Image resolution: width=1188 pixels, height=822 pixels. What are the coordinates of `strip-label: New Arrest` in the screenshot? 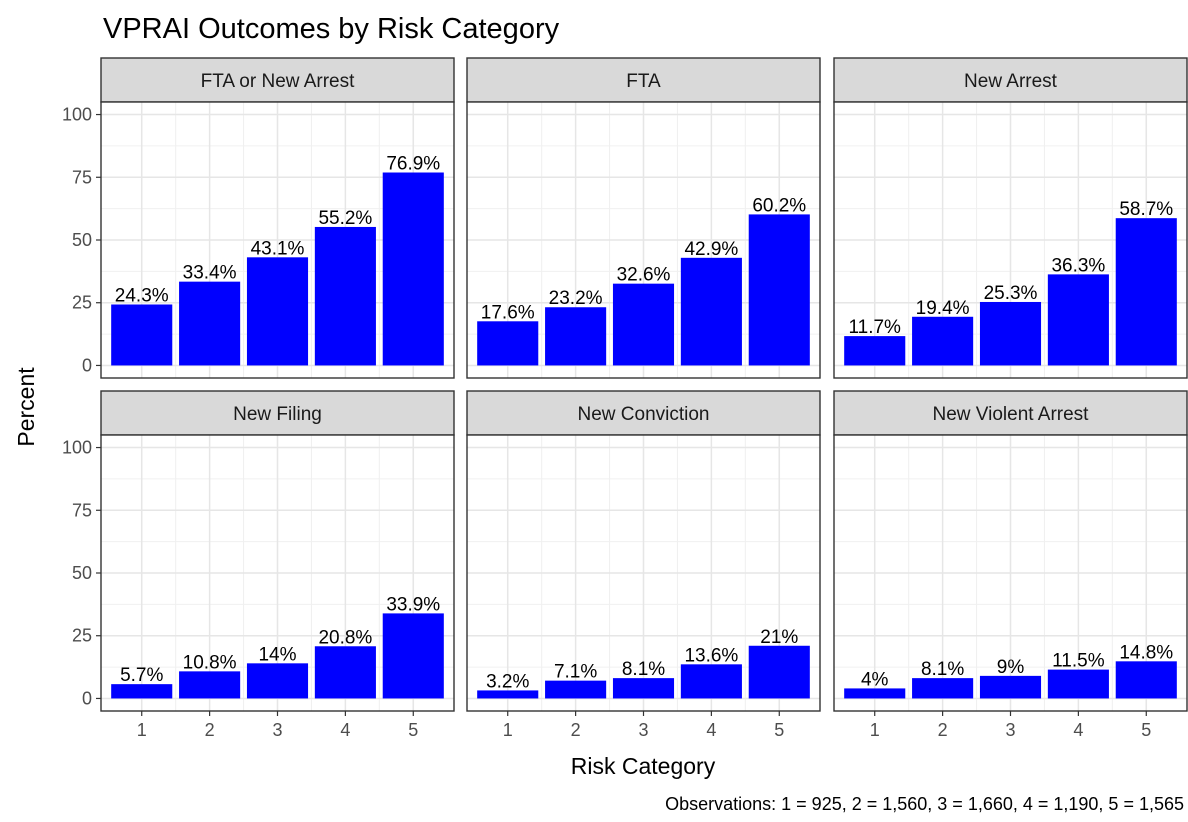 It's located at (1011, 81).